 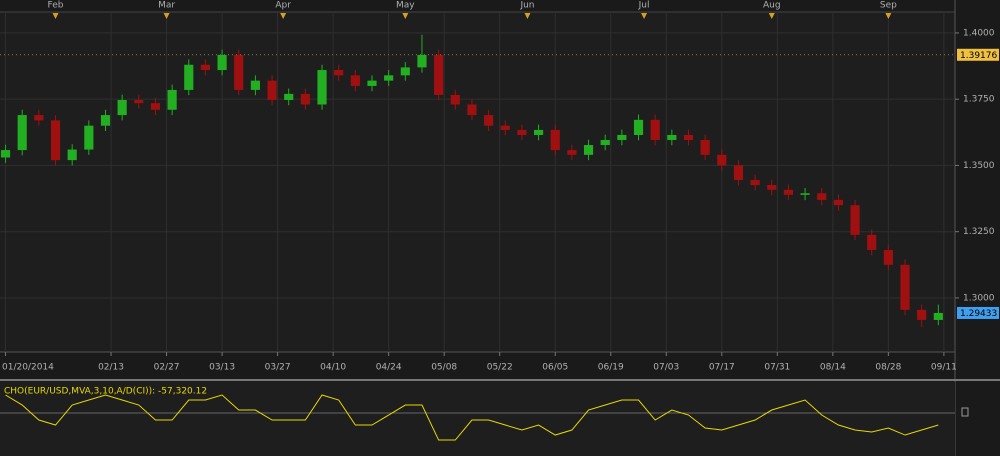 What do you see at coordinates (644, 6) in the screenshot?
I see `month-label: Jul` at bounding box center [644, 6].